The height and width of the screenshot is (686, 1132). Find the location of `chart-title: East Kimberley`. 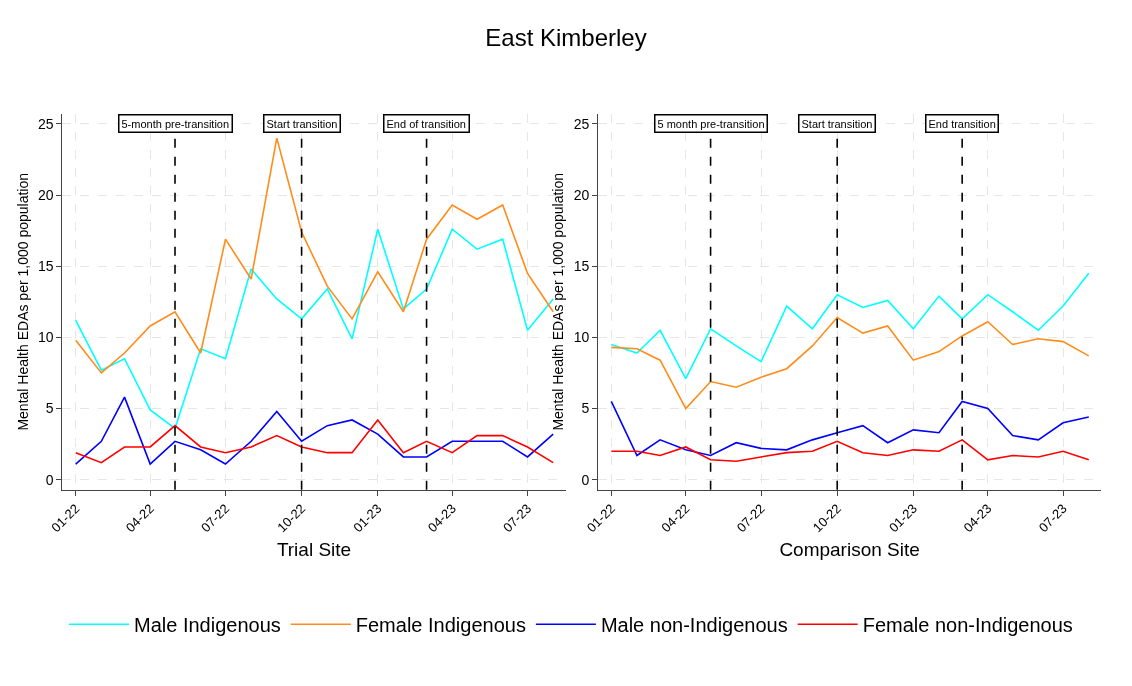

chart-title: East Kimberley is located at coordinates (566, 38).